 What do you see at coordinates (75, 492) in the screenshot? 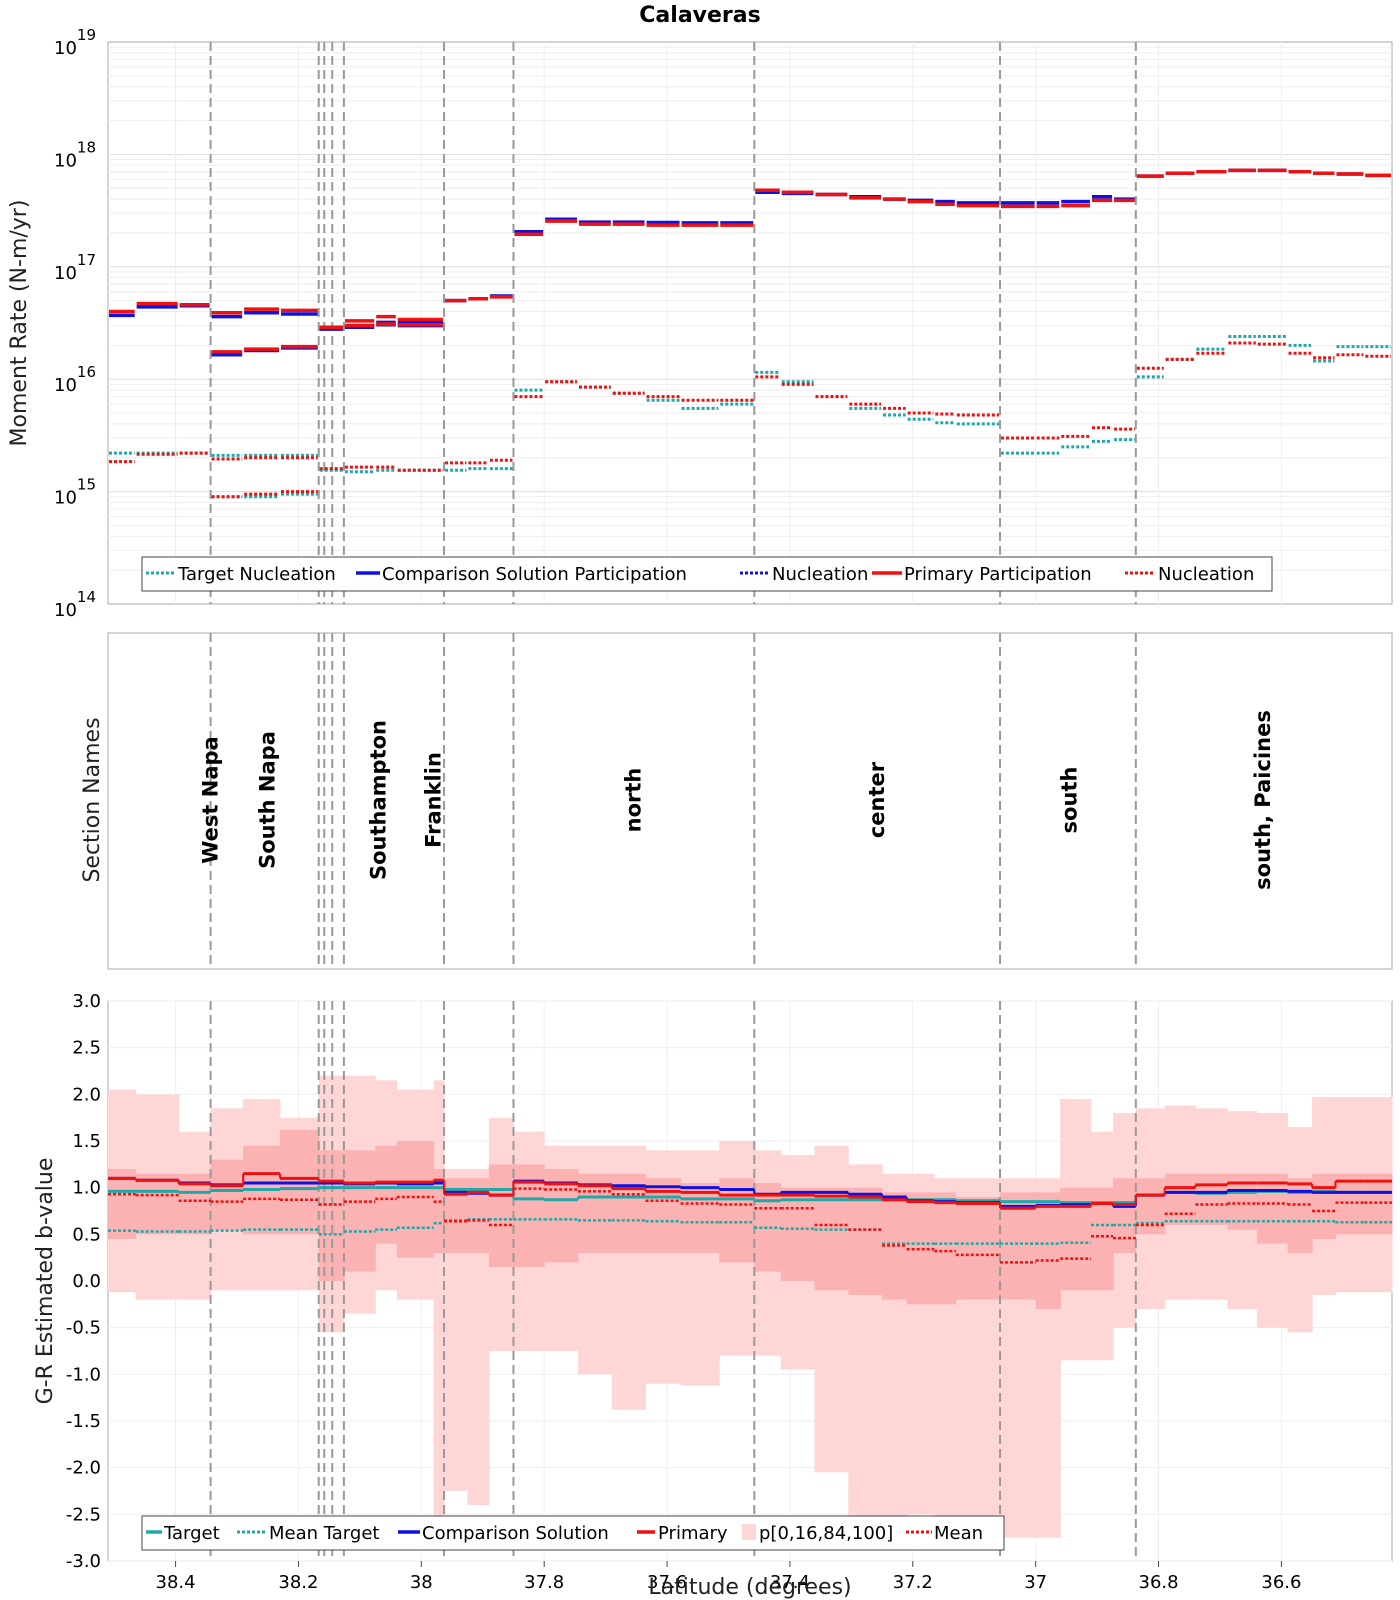
I see `y-tick-label: 1015` at bounding box center [75, 492].